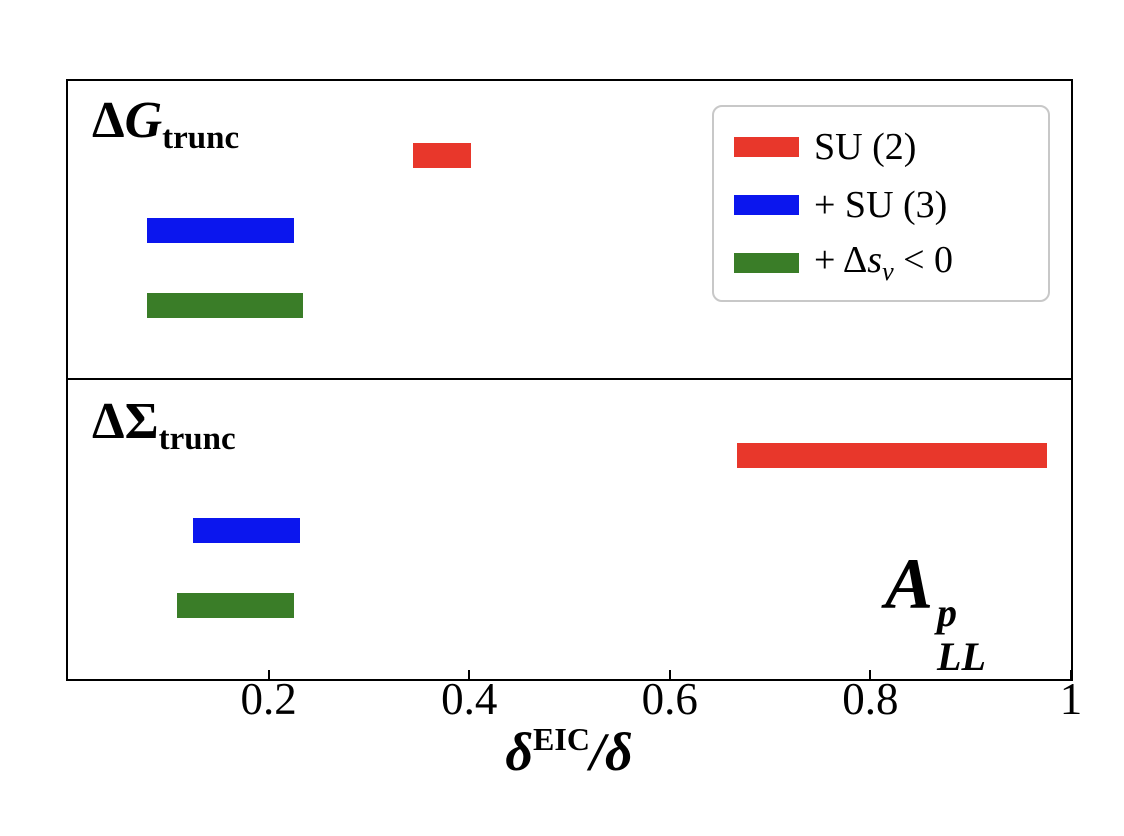 The image size is (1124, 836). Describe the element at coordinates (947, 612) in the screenshot. I see `corner-label-superscript: p` at that location.